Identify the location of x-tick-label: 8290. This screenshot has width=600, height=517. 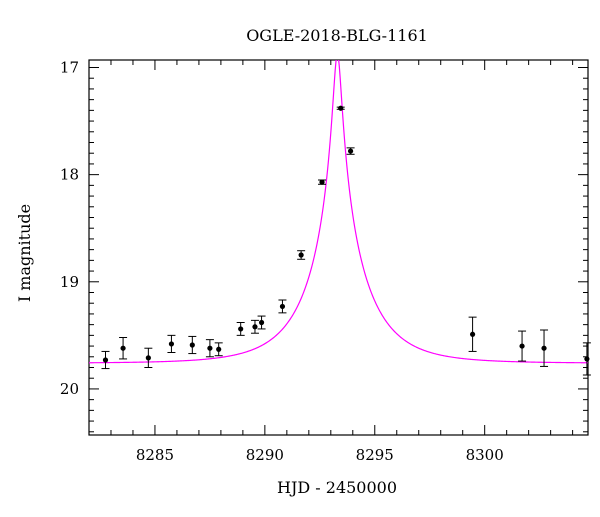
(265, 455).